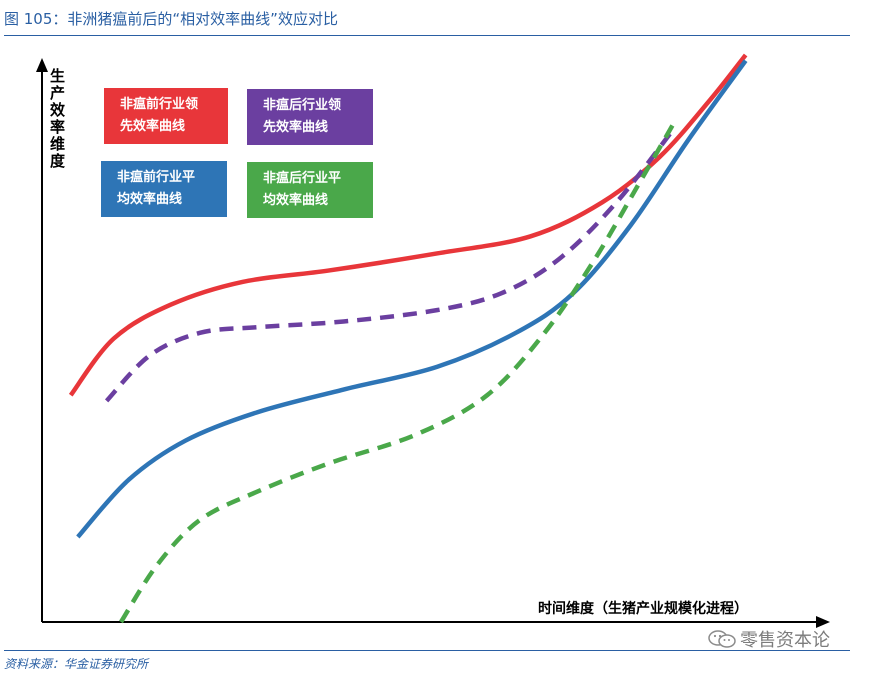 The width and height of the screenshot is (872, 678). Describe the element at coordinates (427, 650) in the screenshot. I see `source-divider` at that location.